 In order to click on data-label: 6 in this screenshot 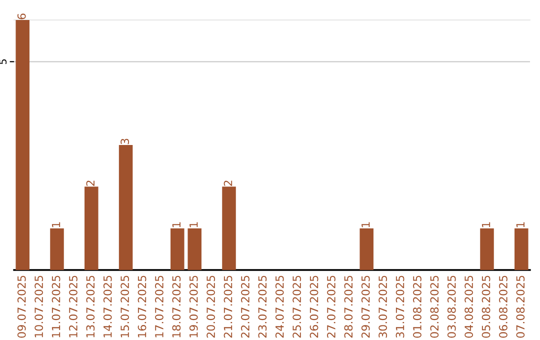, I will do `click(21, 17)`.